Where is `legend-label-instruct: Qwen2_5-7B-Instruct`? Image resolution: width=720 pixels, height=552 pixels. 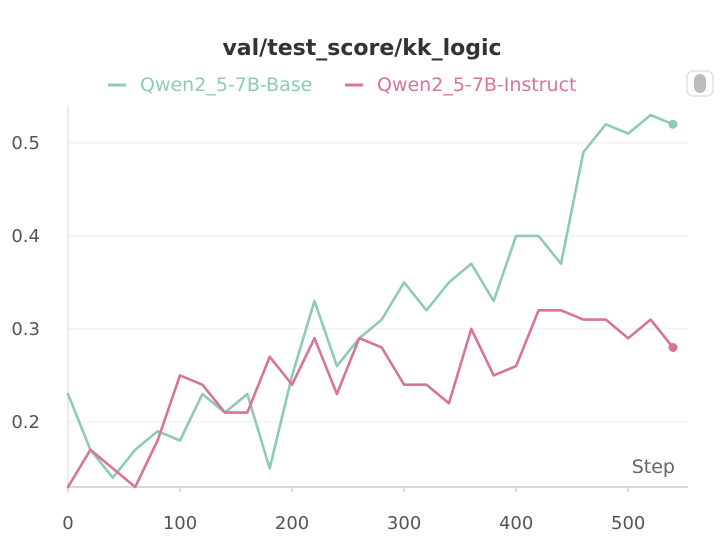
legend-label-instruct: Qwen2_5-7B-Instruct is located at coordinates (476, 85).